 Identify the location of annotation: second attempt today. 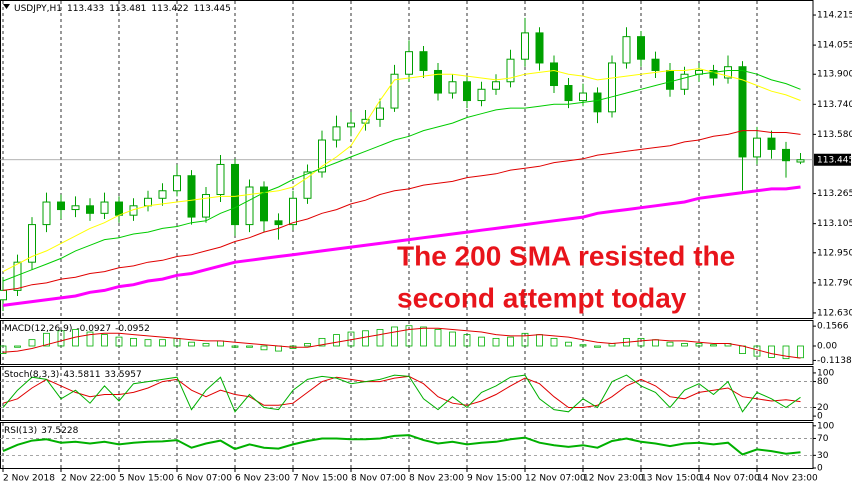
(542, 297).